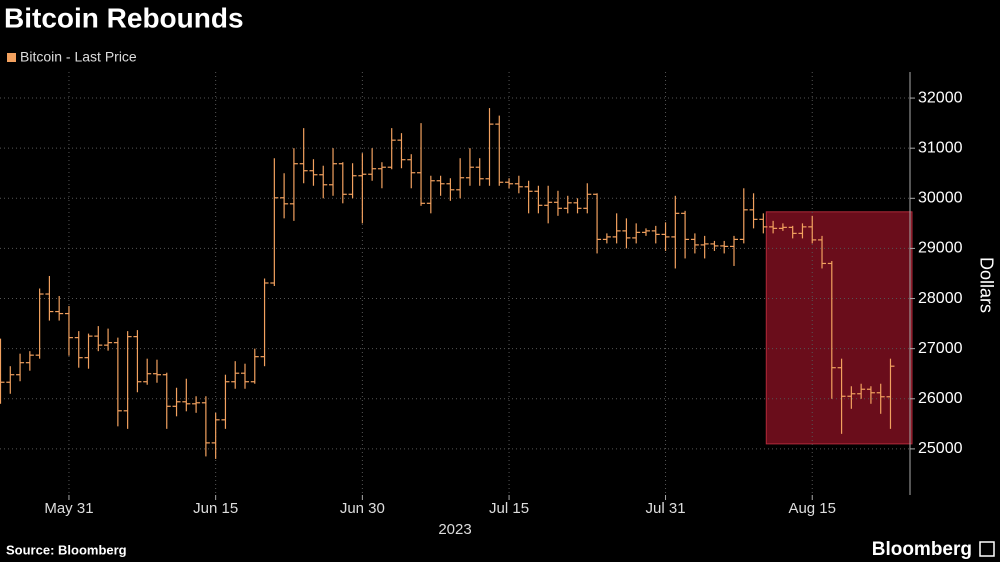 This screenshot has width=1000, height=562. Describe the element at coordinates (124, 17) in the screenshot. I see `chart-title: Bitcoin Rebounds` at that location.